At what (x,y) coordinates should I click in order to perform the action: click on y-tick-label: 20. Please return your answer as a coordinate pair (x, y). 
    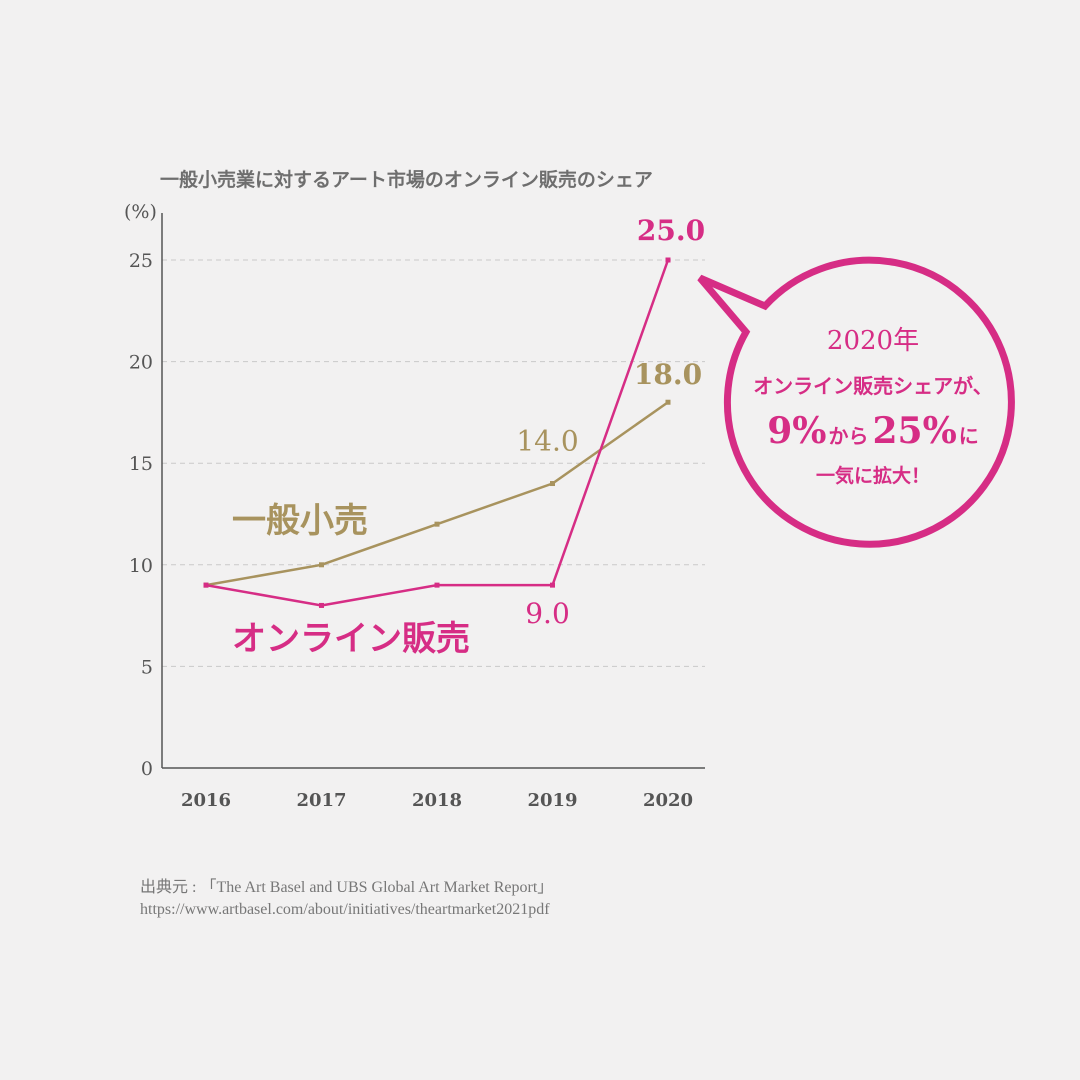
    Looking at the image, I should click on (141, 363).